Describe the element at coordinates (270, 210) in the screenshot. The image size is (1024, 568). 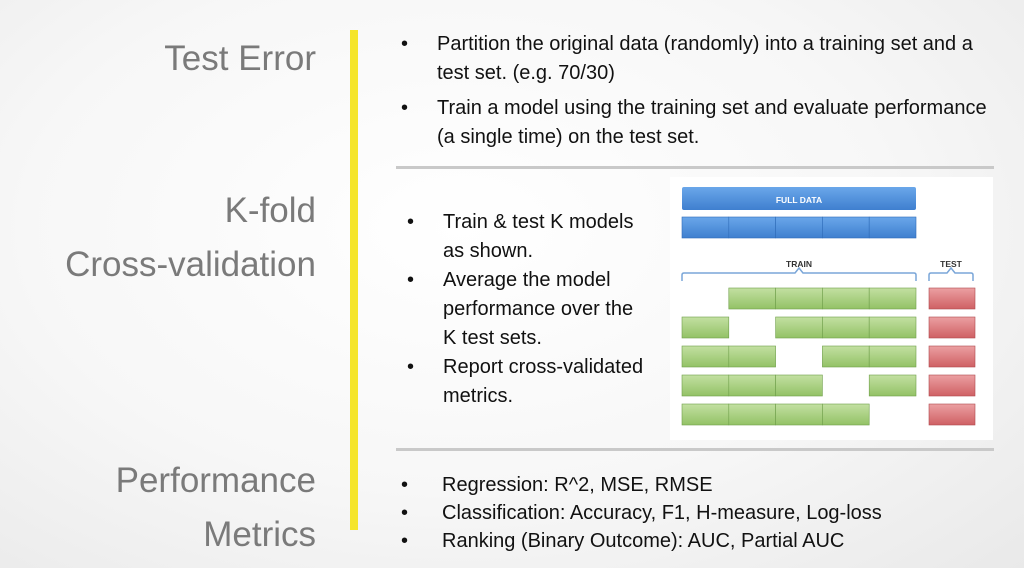
I see `title-line: K-fold` at that location.